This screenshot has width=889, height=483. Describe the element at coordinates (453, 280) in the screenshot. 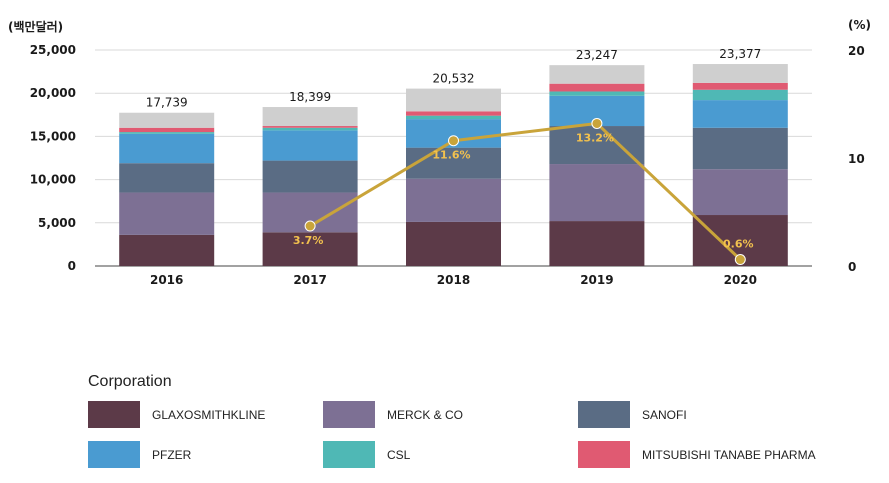

I see `x-tick-label: 2018` at that location.